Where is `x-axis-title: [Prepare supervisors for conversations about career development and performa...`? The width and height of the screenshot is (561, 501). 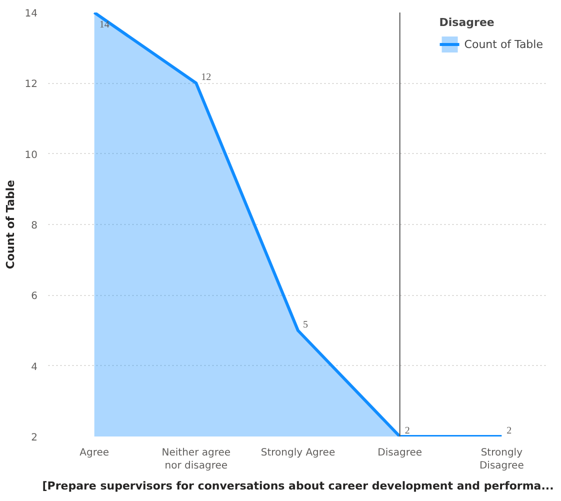 x-axis-title: [Prepare supervisors for conversations about career development and performa... is located at coordinates (298, 486).